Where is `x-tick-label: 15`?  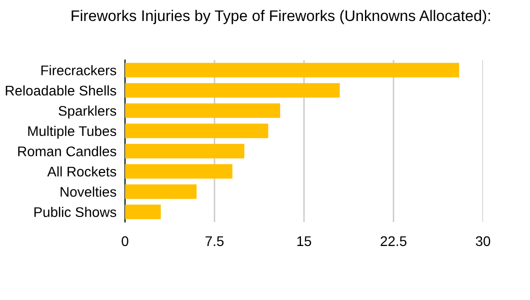
x-tick-label: 15 is located at coordinates (304, 241).